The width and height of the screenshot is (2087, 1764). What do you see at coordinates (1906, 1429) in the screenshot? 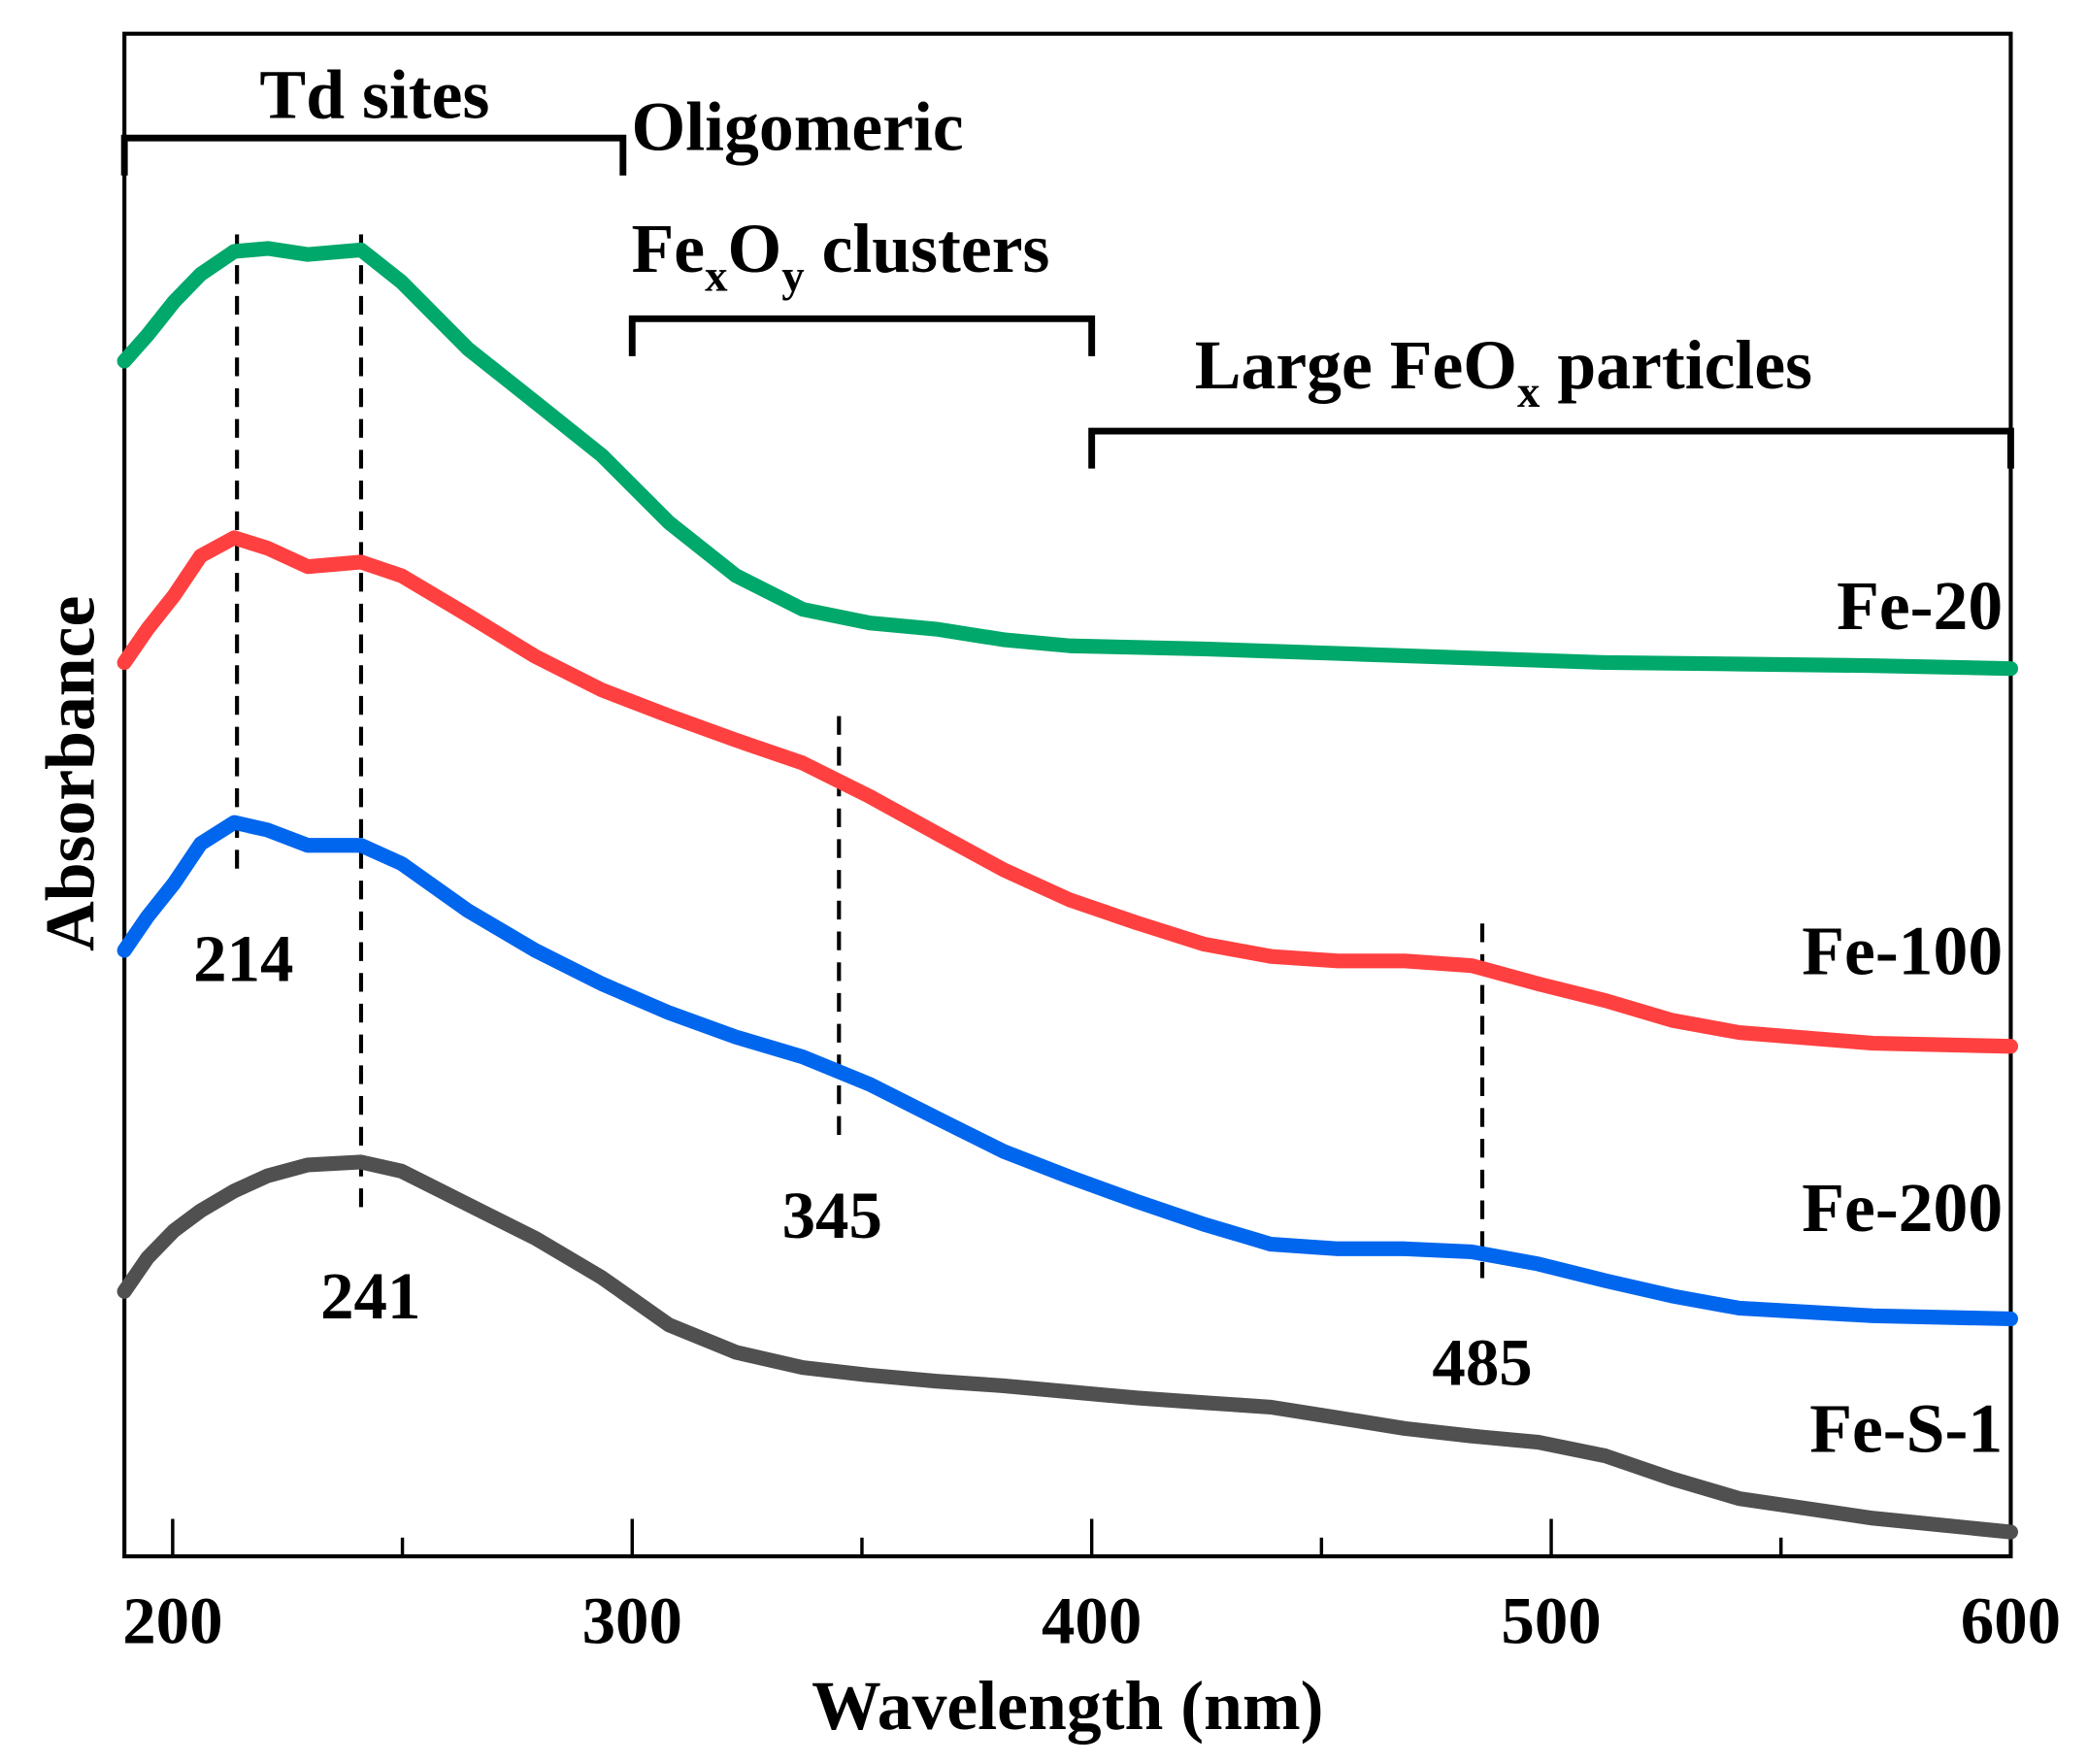
I see `series-label-fe-s-1: Fe-S-1` at bounding box center [1906, 1429].